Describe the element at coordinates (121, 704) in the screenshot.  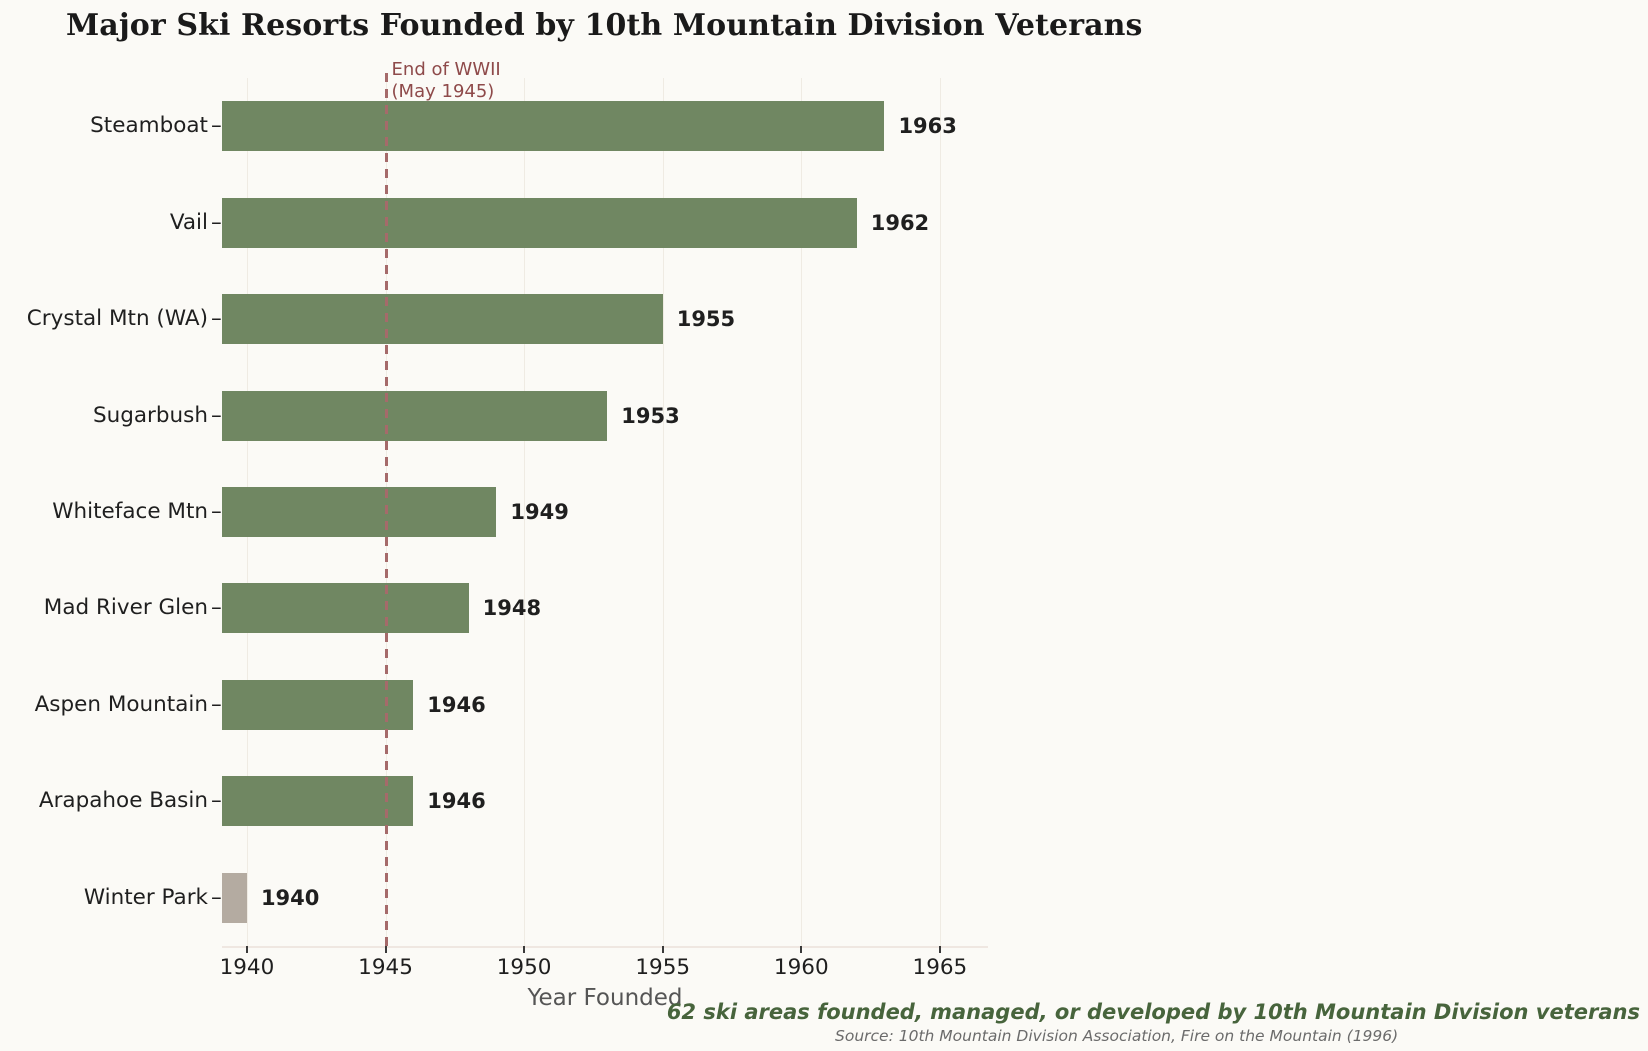
I see `y-axis-tick-label: Aspen Mountain` at that location.